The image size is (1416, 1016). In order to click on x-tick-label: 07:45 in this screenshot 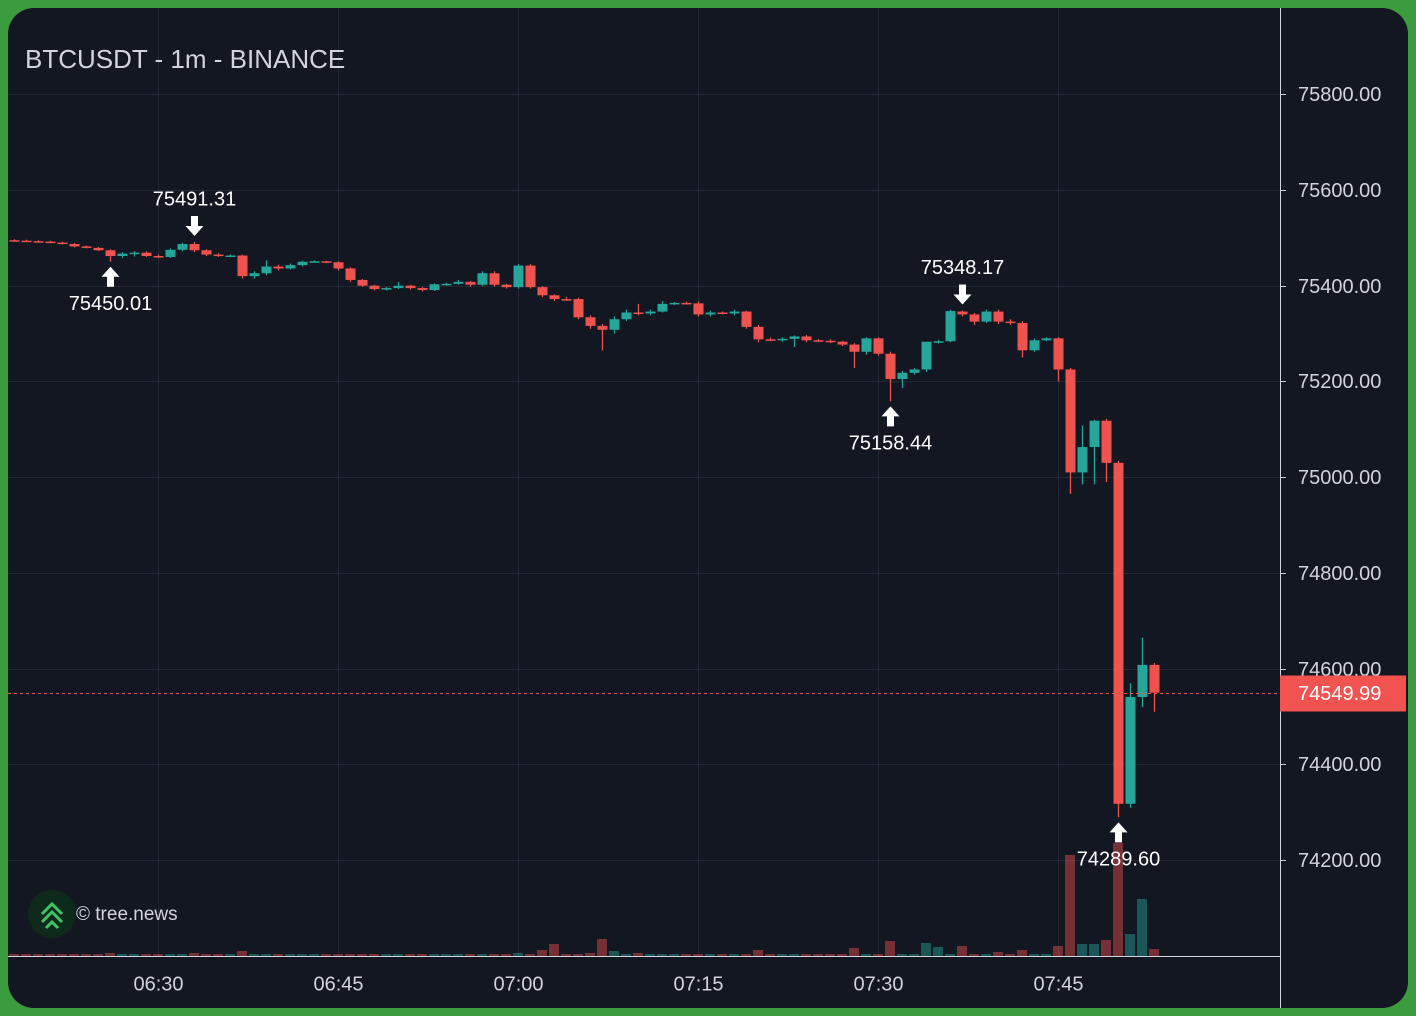, I will do `click(1058, 984)`.